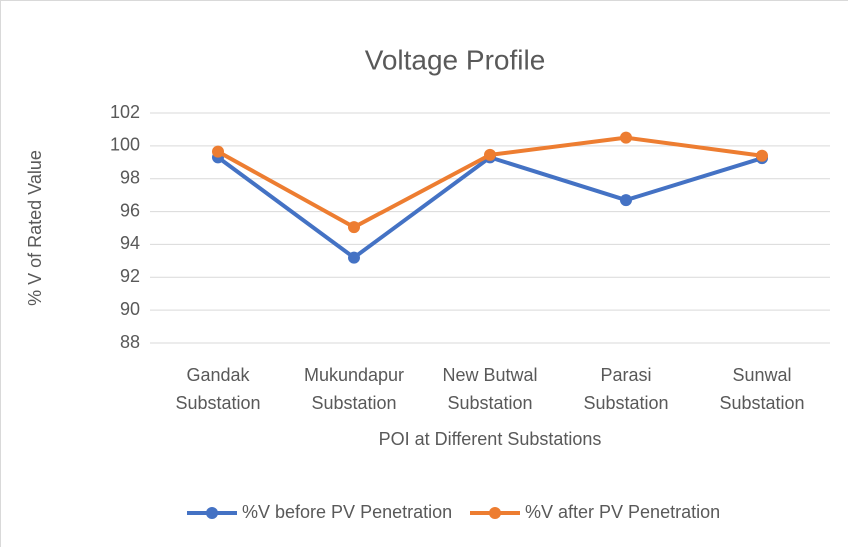 The width and height of the screenshot is (848, 552). Describe the element at coordinates (130, 243) in the screenshot. I see `y-tick-label: 94` at that location.